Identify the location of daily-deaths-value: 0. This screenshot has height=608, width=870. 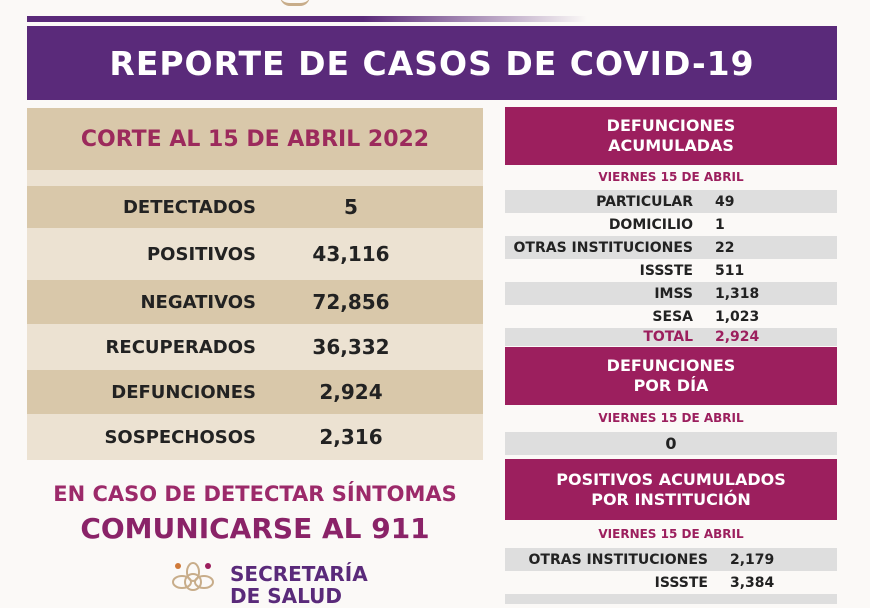
(671, 443).